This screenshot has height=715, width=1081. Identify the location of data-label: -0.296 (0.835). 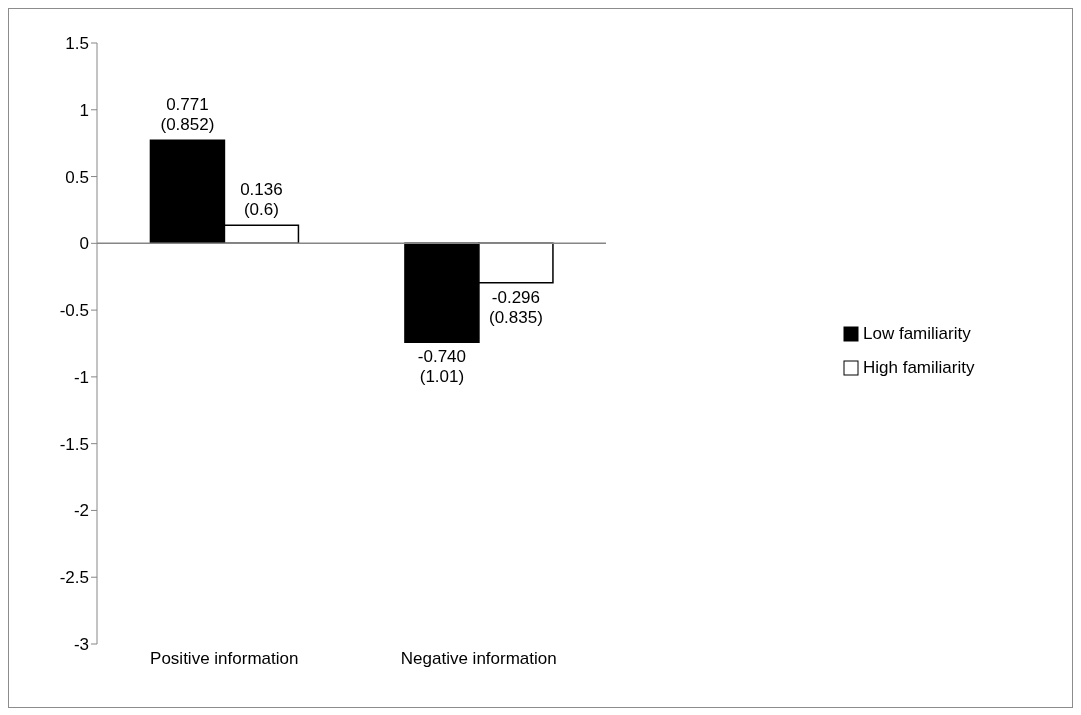
(516, 307).